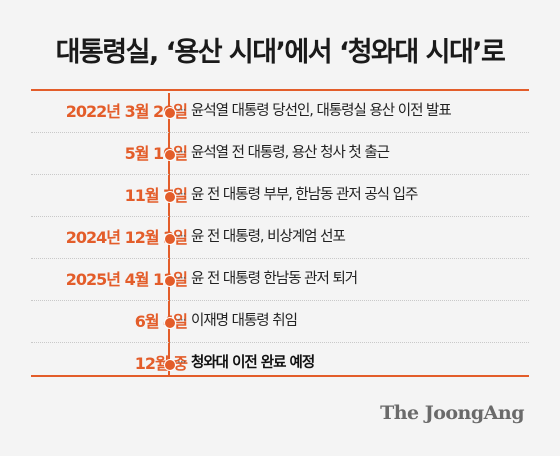 The image size is (560, 456). I want to click on page-title: 대통령실, ‘용산 시대’에서 ‘청와대 시대’로, so click(280, 52).